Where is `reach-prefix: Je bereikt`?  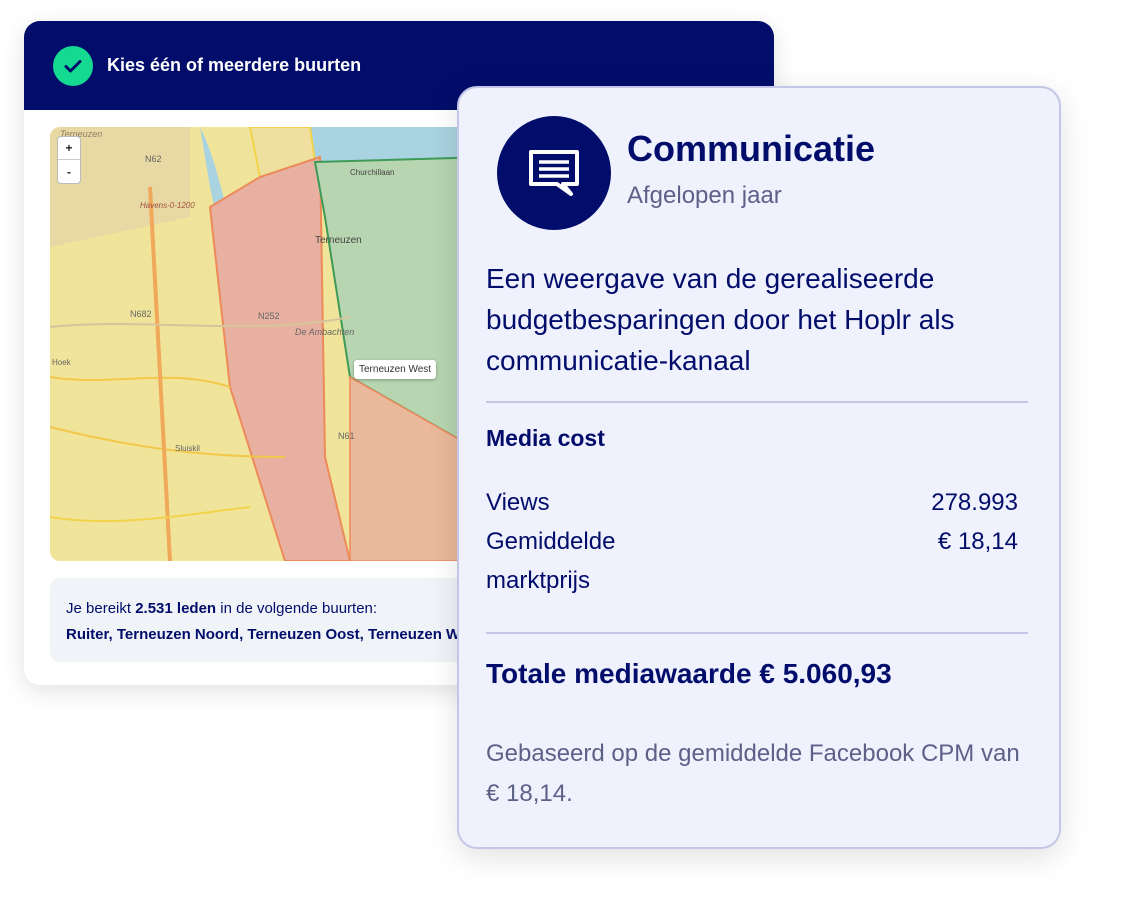
reach-prefix: Je bereikt is located at coordinates (101, 608).